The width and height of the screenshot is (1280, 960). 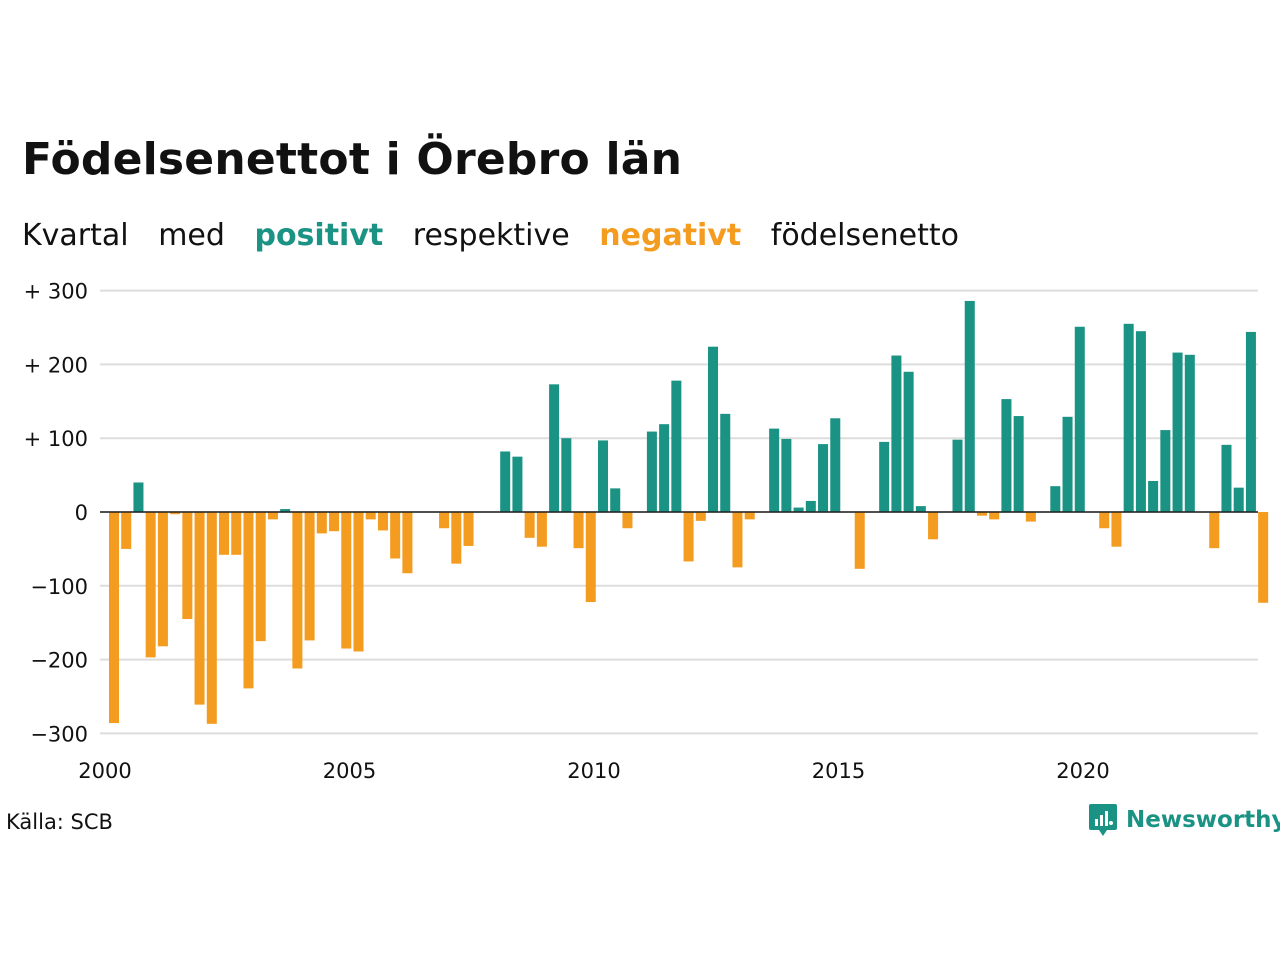 What do you see at coordinates (56, 439) in the screenshot?
I see `y-tick-label: + 100` at bounding box center [56, 439].